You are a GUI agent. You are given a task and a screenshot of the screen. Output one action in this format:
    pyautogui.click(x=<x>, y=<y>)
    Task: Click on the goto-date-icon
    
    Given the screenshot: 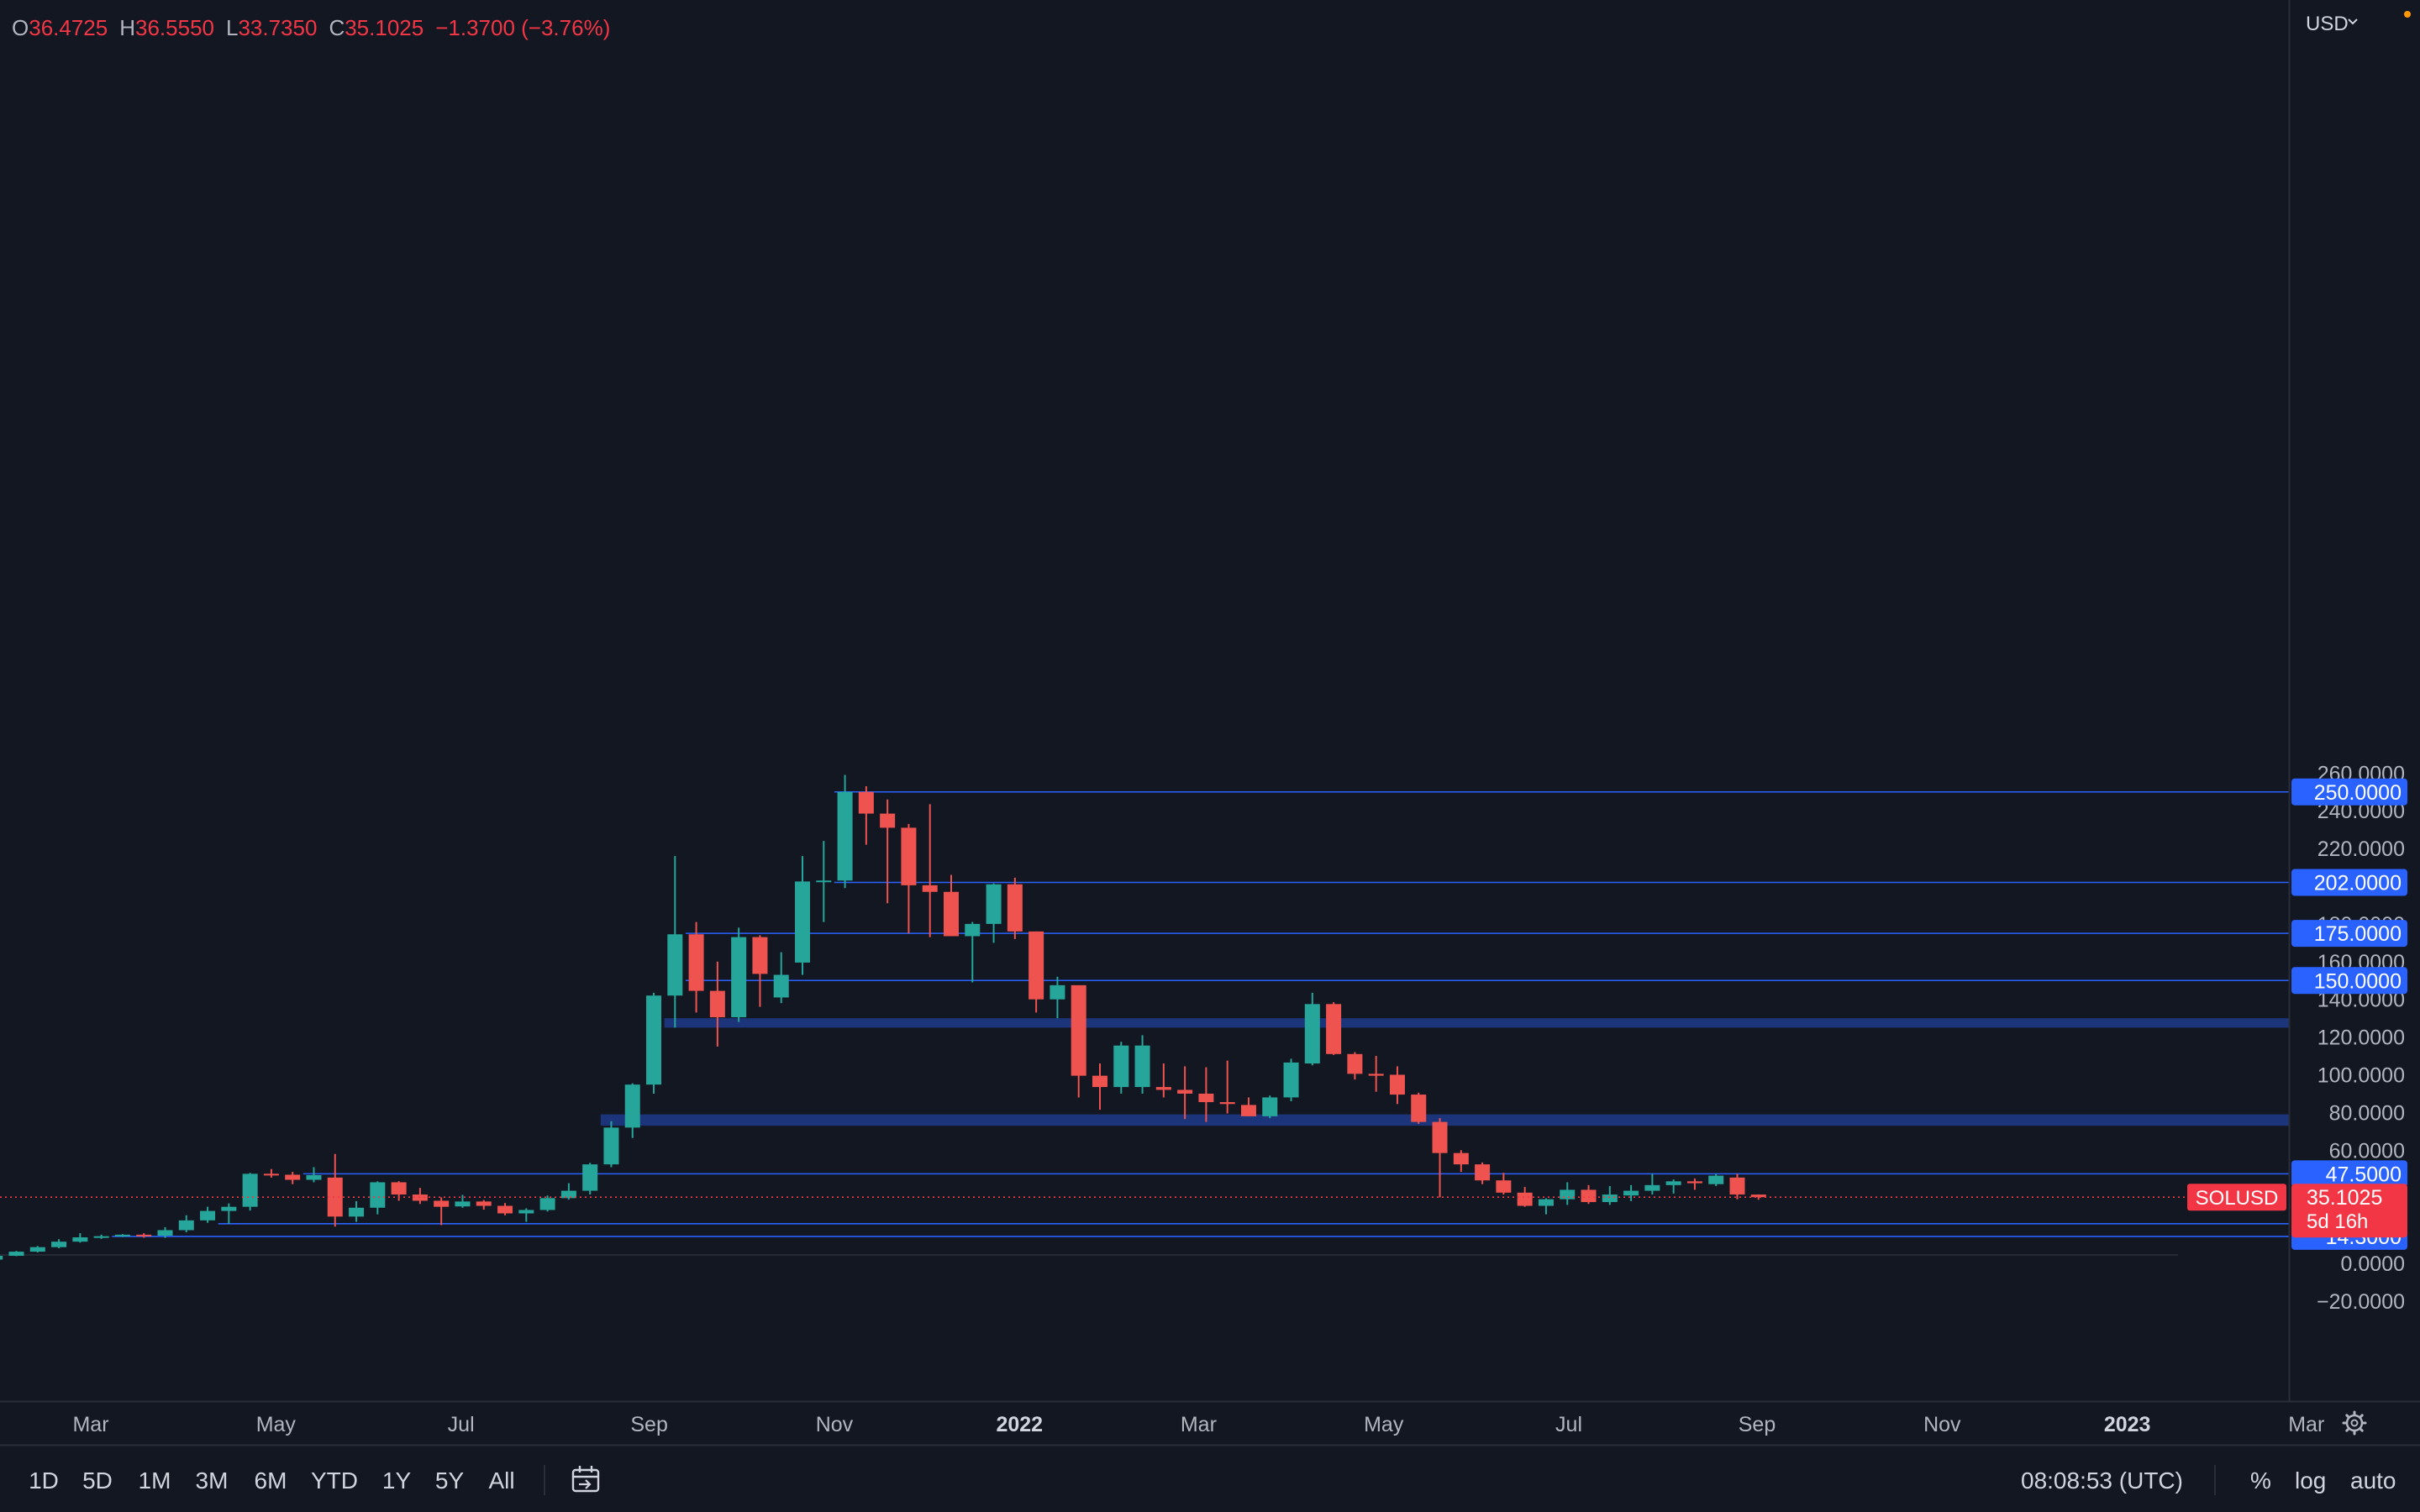 What is the action you would take?
    pyautogui.click(x=585, y=1479)
    